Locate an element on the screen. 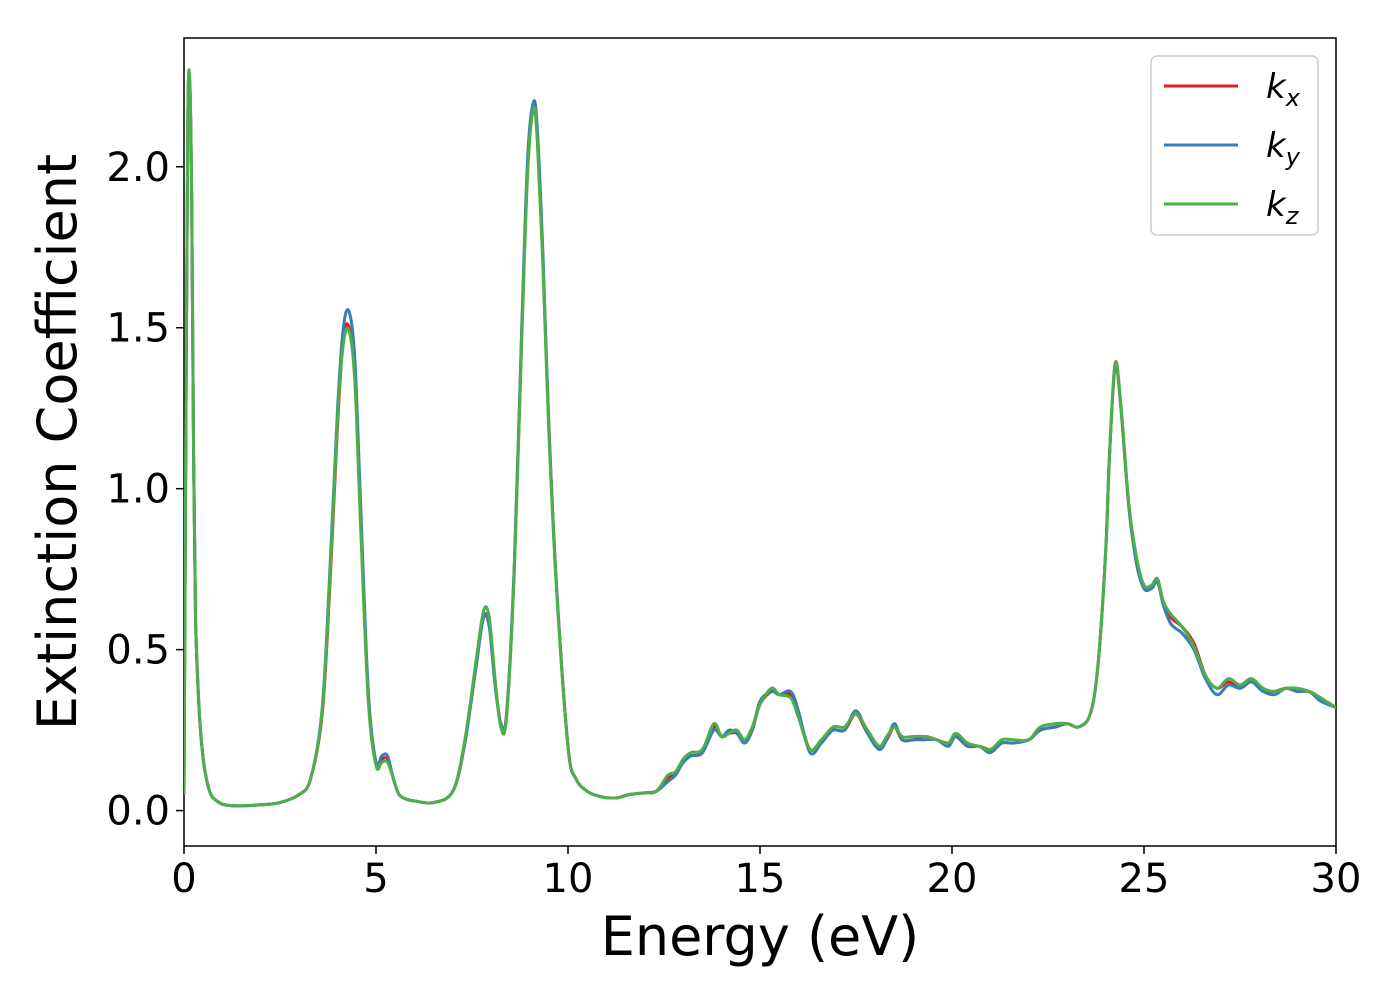 The width and height of the screenshot is (1400, 1000). x-tick-label: 20 is located at coordinates (952, 879).